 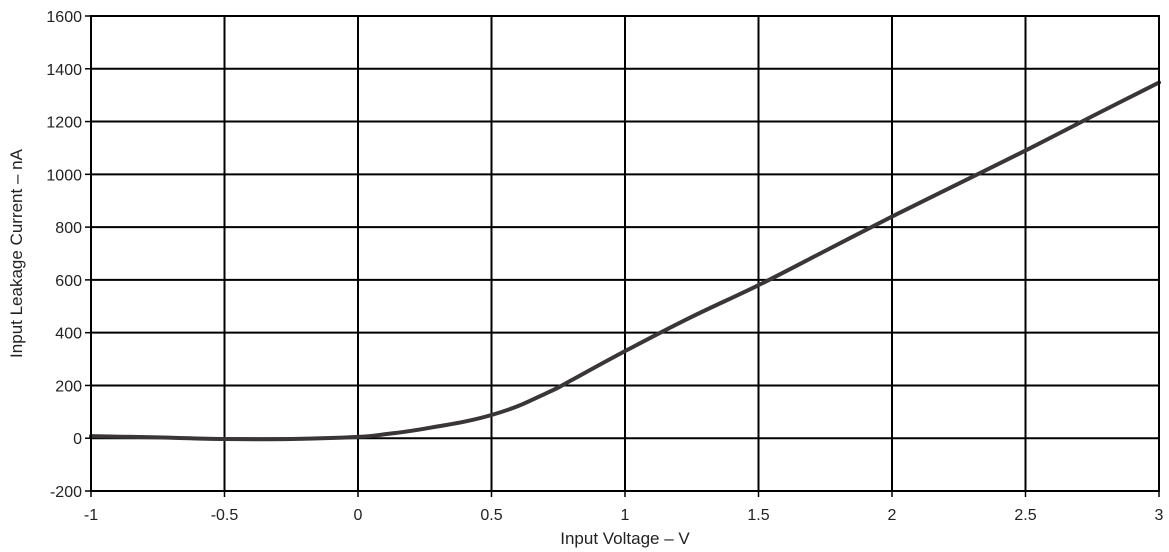 I want to click on x-tick-label: 0.5, so click(x=491, y=515).